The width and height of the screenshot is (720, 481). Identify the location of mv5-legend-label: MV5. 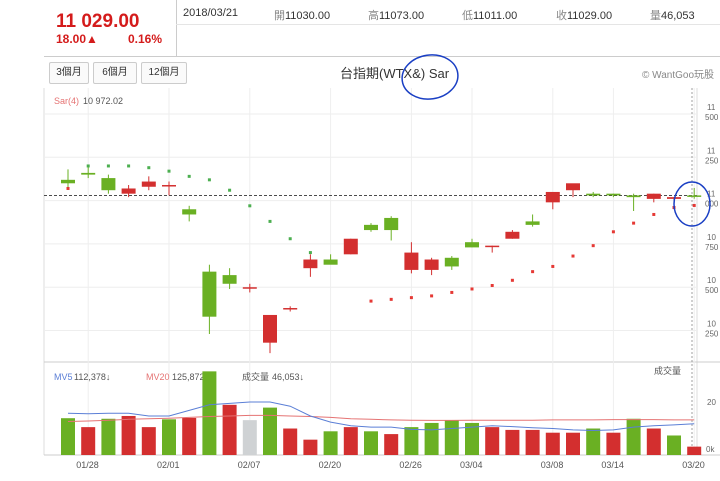
(63, 377).